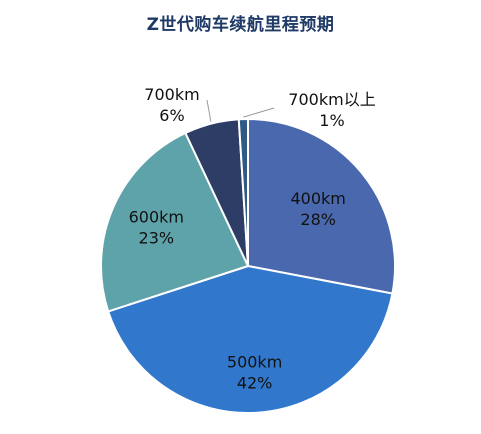 The width and height of the screenshot is (481, 434). I want to click on slice-category-label: 700km以上, so click(331, 99).